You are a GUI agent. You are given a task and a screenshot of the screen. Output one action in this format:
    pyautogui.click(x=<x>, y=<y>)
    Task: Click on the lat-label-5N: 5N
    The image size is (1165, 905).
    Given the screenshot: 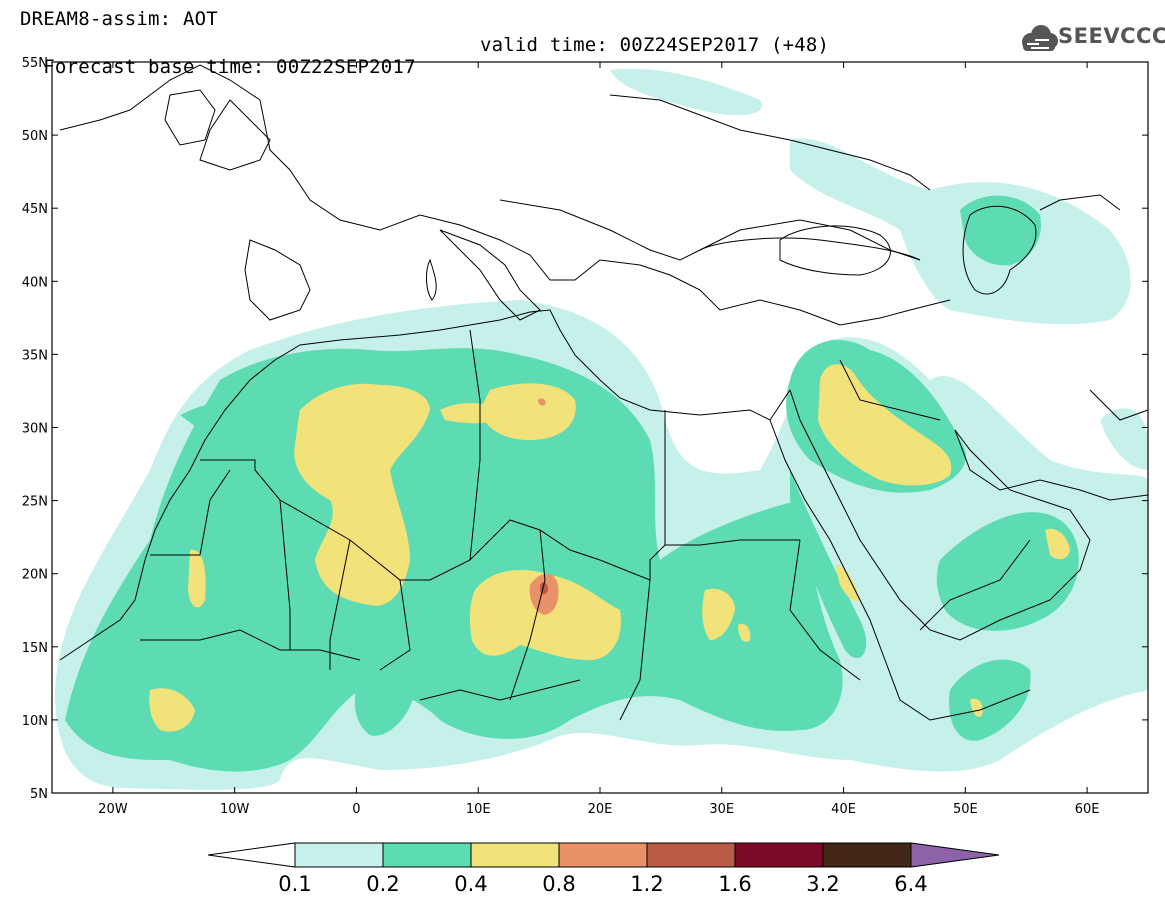 What is the action you would take?
    pyautogui.click(x=39, y=794)
    